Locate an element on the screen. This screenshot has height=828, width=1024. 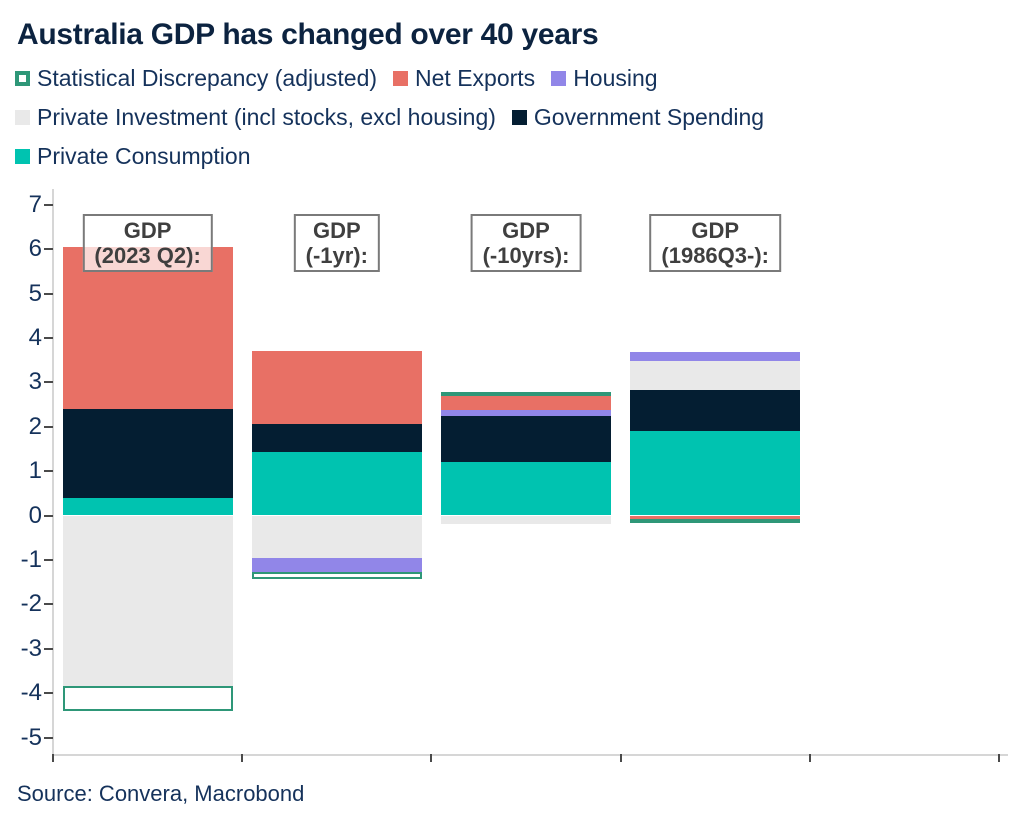
legend-item-discrepancy: Statistical Discrepancy (adjusted) is located at coordinates (196, 78).